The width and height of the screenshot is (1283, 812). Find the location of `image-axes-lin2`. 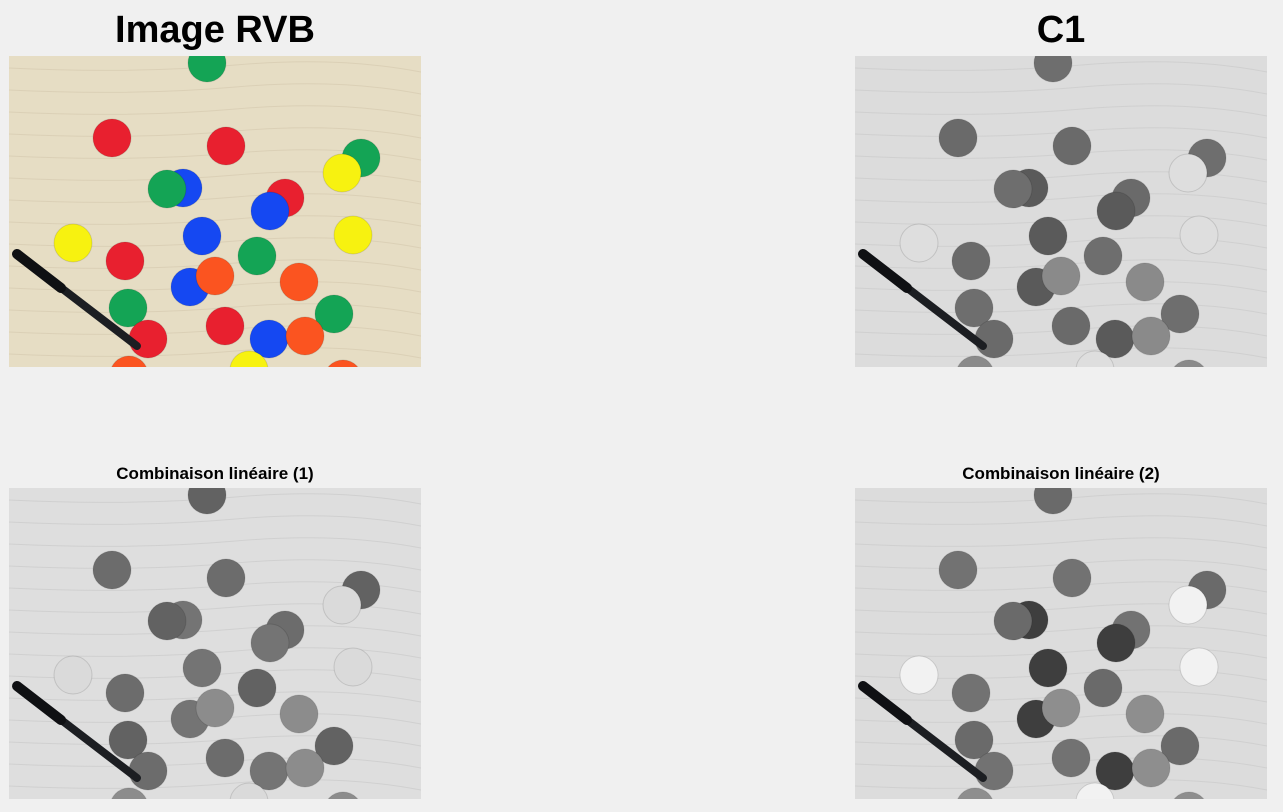

image-axes-lin2 is located at coordinates (1061, 643).